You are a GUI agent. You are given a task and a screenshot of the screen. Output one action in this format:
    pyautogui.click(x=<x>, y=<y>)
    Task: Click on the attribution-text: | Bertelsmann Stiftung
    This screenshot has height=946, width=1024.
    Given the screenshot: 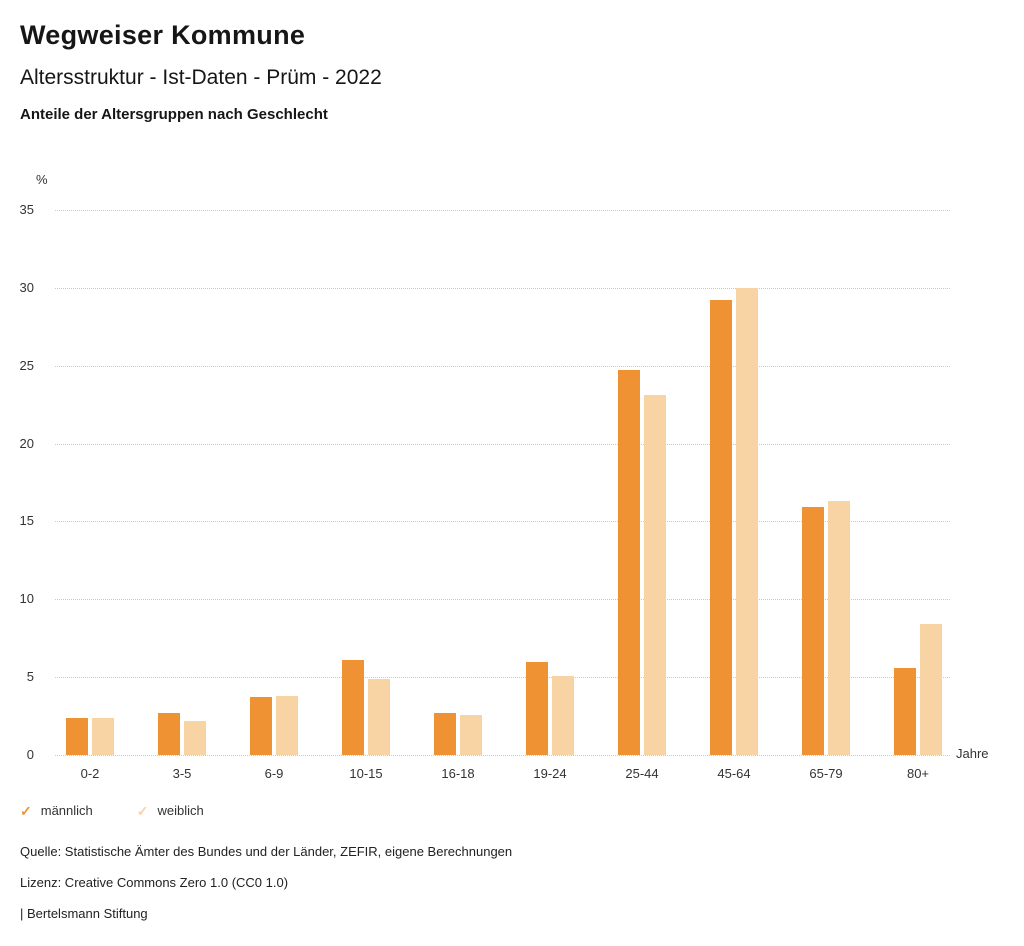 What is the action you would take?
    pyautogui.click(x=84, y=913)
    